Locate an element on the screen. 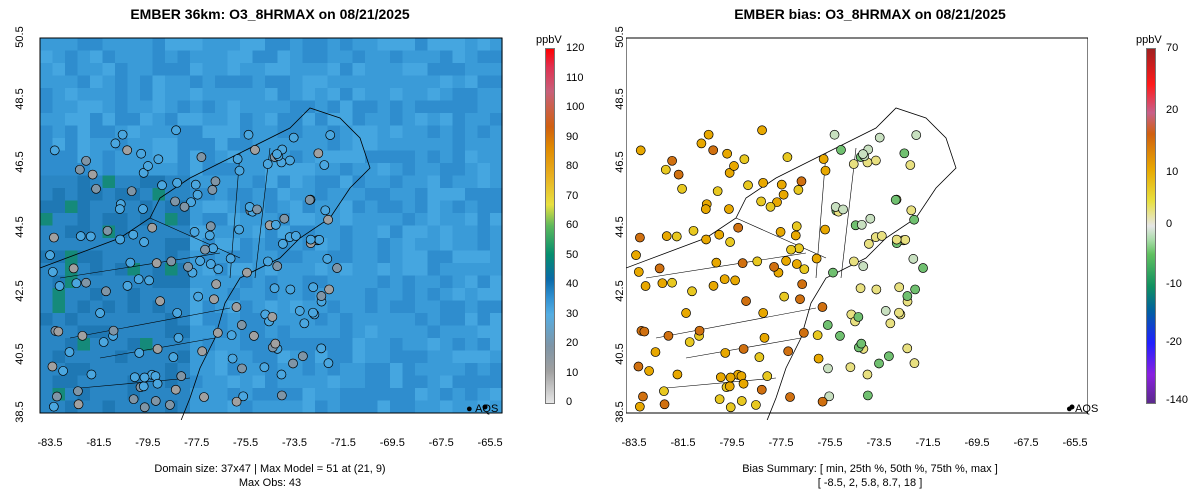  state-border is located at coordinates (140, 265).